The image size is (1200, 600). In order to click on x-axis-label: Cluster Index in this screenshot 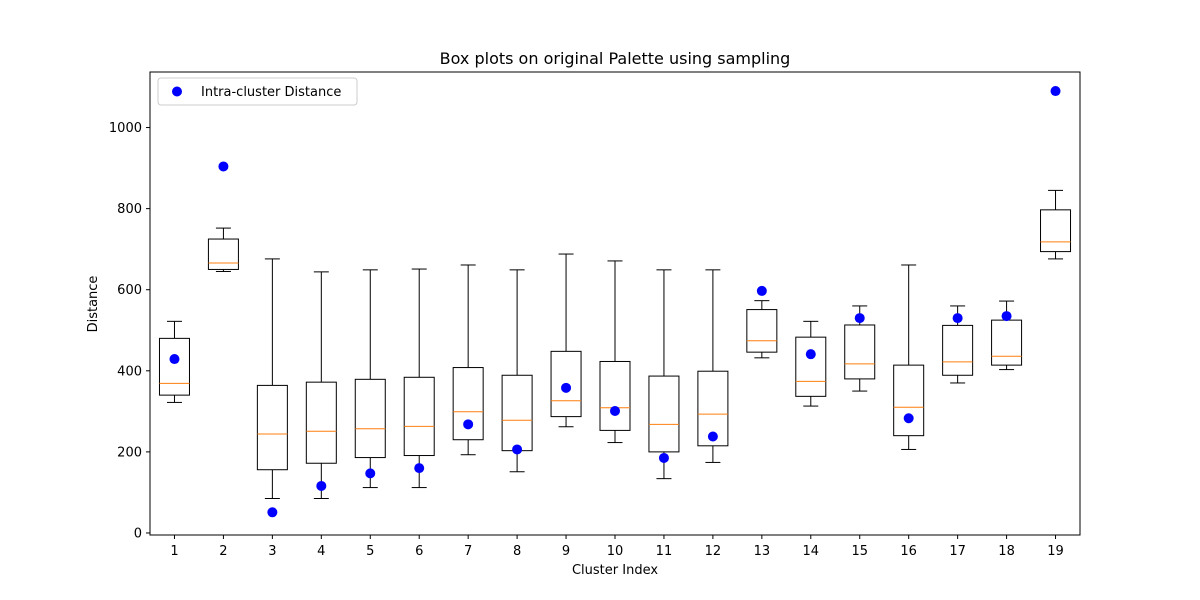, I will do `click(615, 570)`.